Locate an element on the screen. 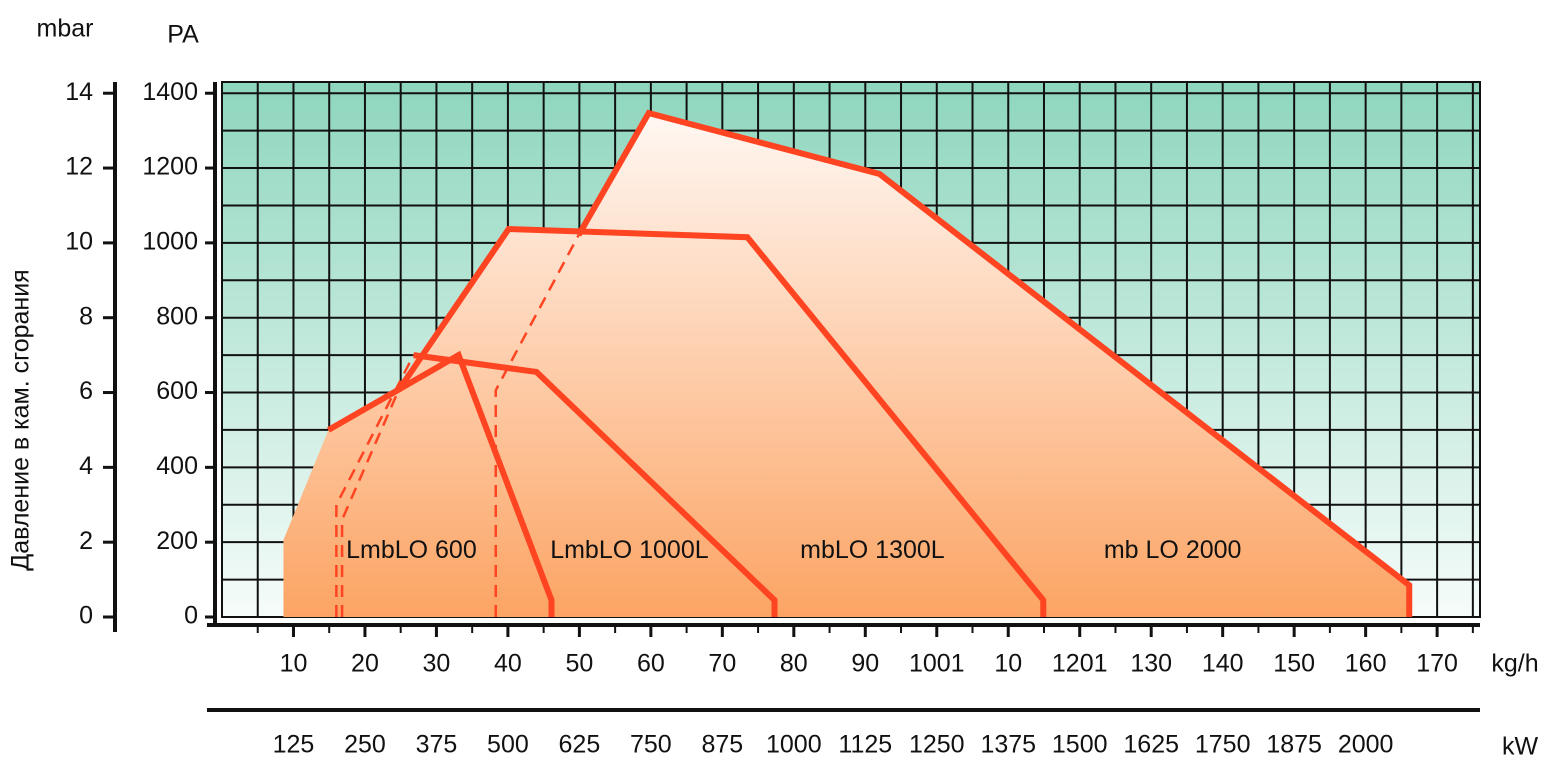  y2-tick-label: 14 is located at coordinates (79, 92).